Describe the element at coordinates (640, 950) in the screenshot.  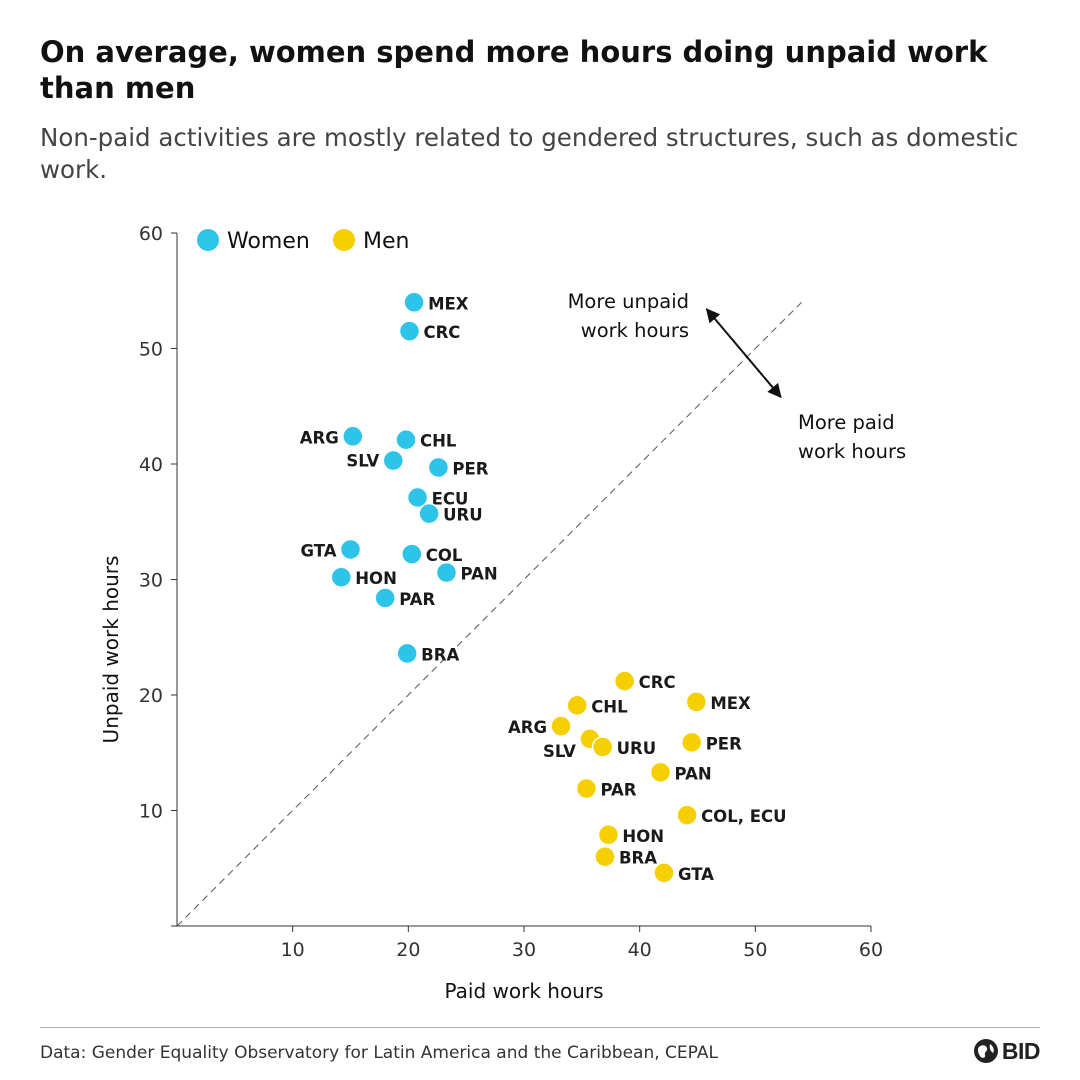
I see `x-tick-label: 40` at that location.